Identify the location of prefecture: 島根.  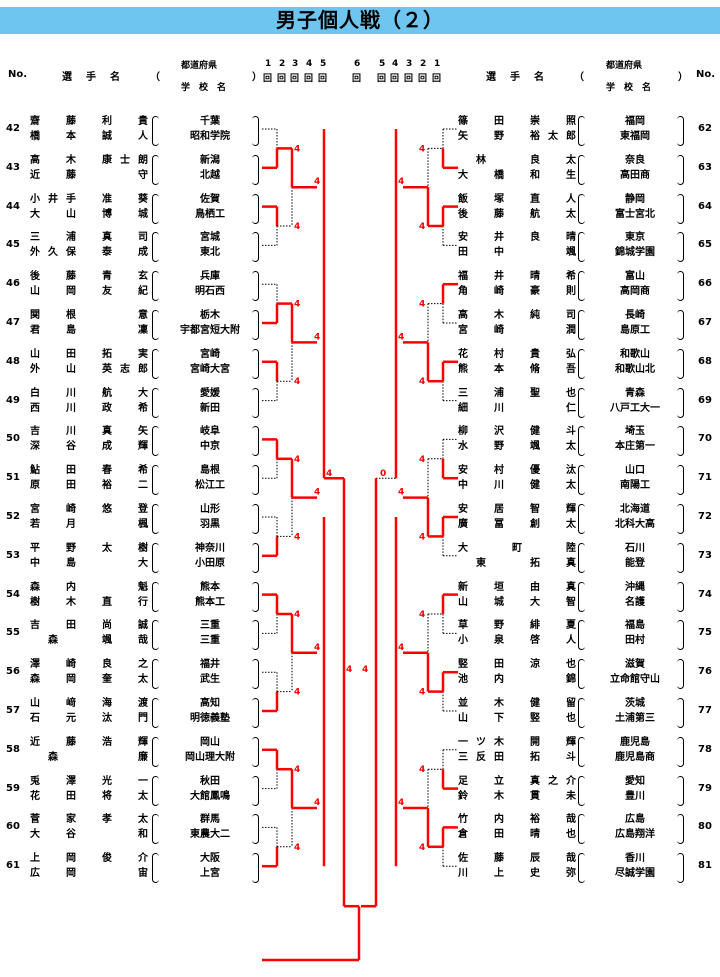
(210, 471).